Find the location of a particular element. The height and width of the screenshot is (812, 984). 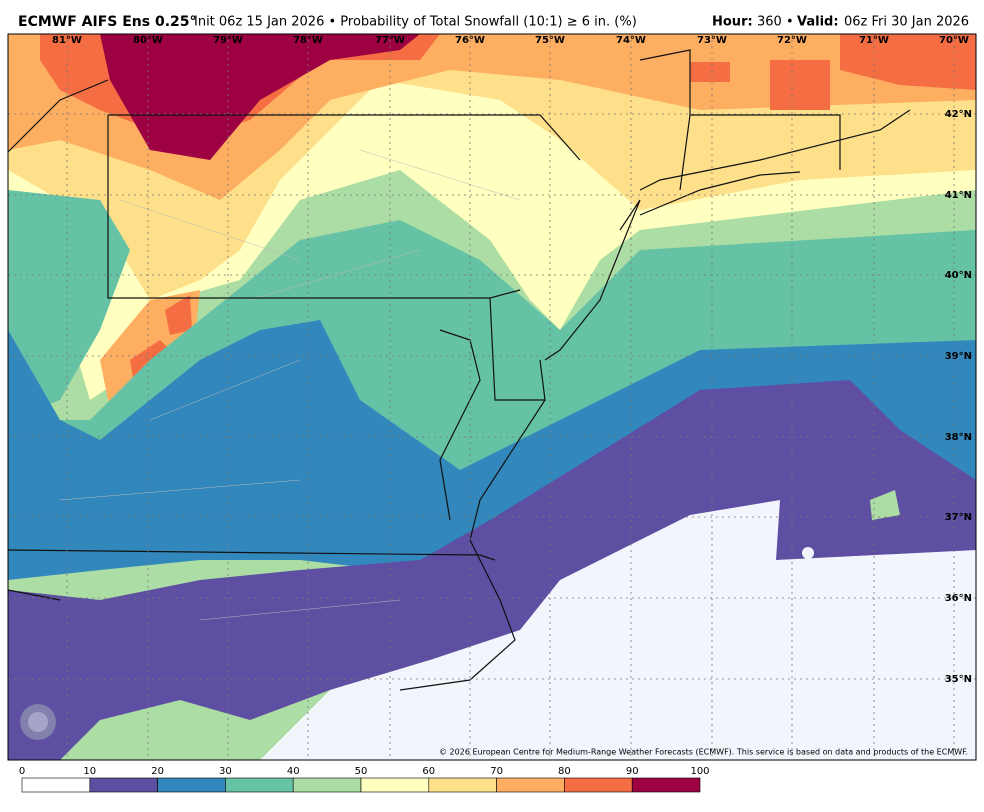

longitude-label: 77°W is located at coordinates (390, 40).